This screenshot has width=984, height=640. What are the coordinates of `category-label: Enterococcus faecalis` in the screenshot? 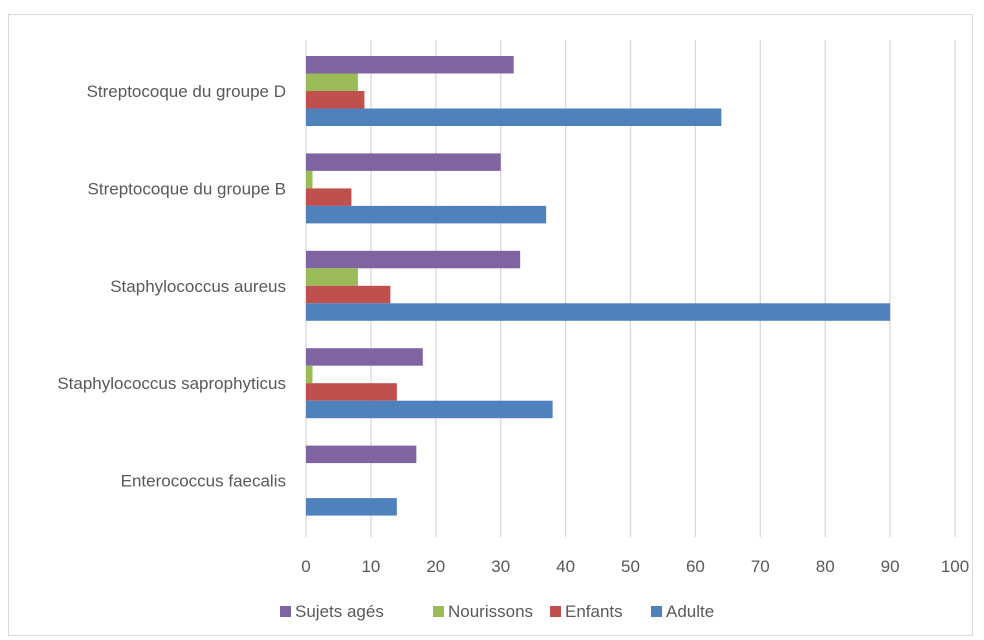 It's located at (203, 481).